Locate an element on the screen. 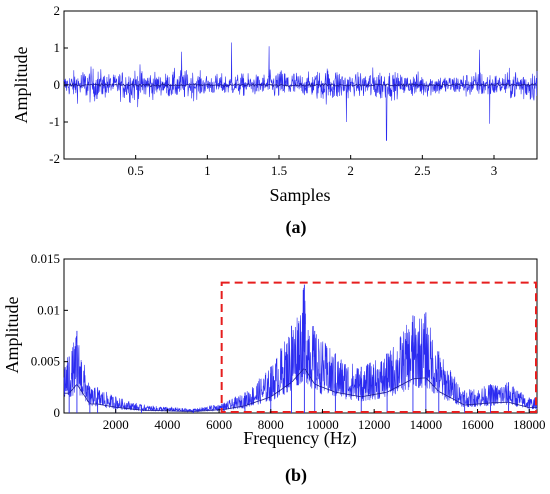  panel-a-signal-core is located at coordinates (300, 85).